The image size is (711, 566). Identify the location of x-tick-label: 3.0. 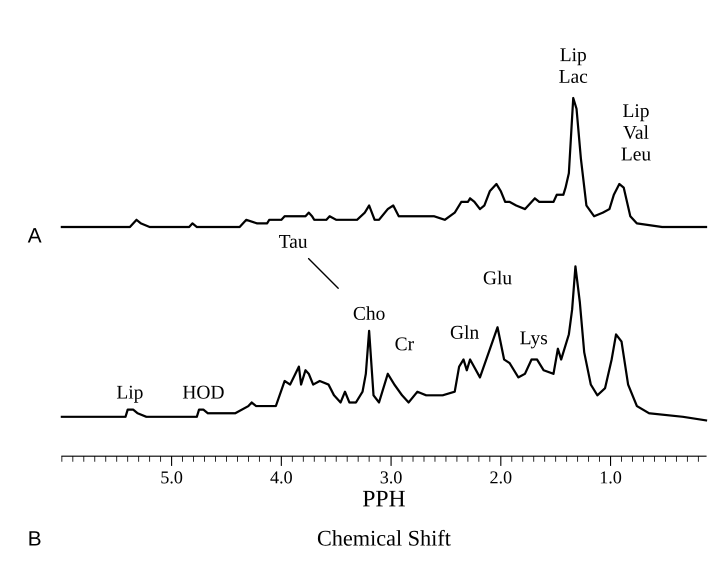
(391, 477).